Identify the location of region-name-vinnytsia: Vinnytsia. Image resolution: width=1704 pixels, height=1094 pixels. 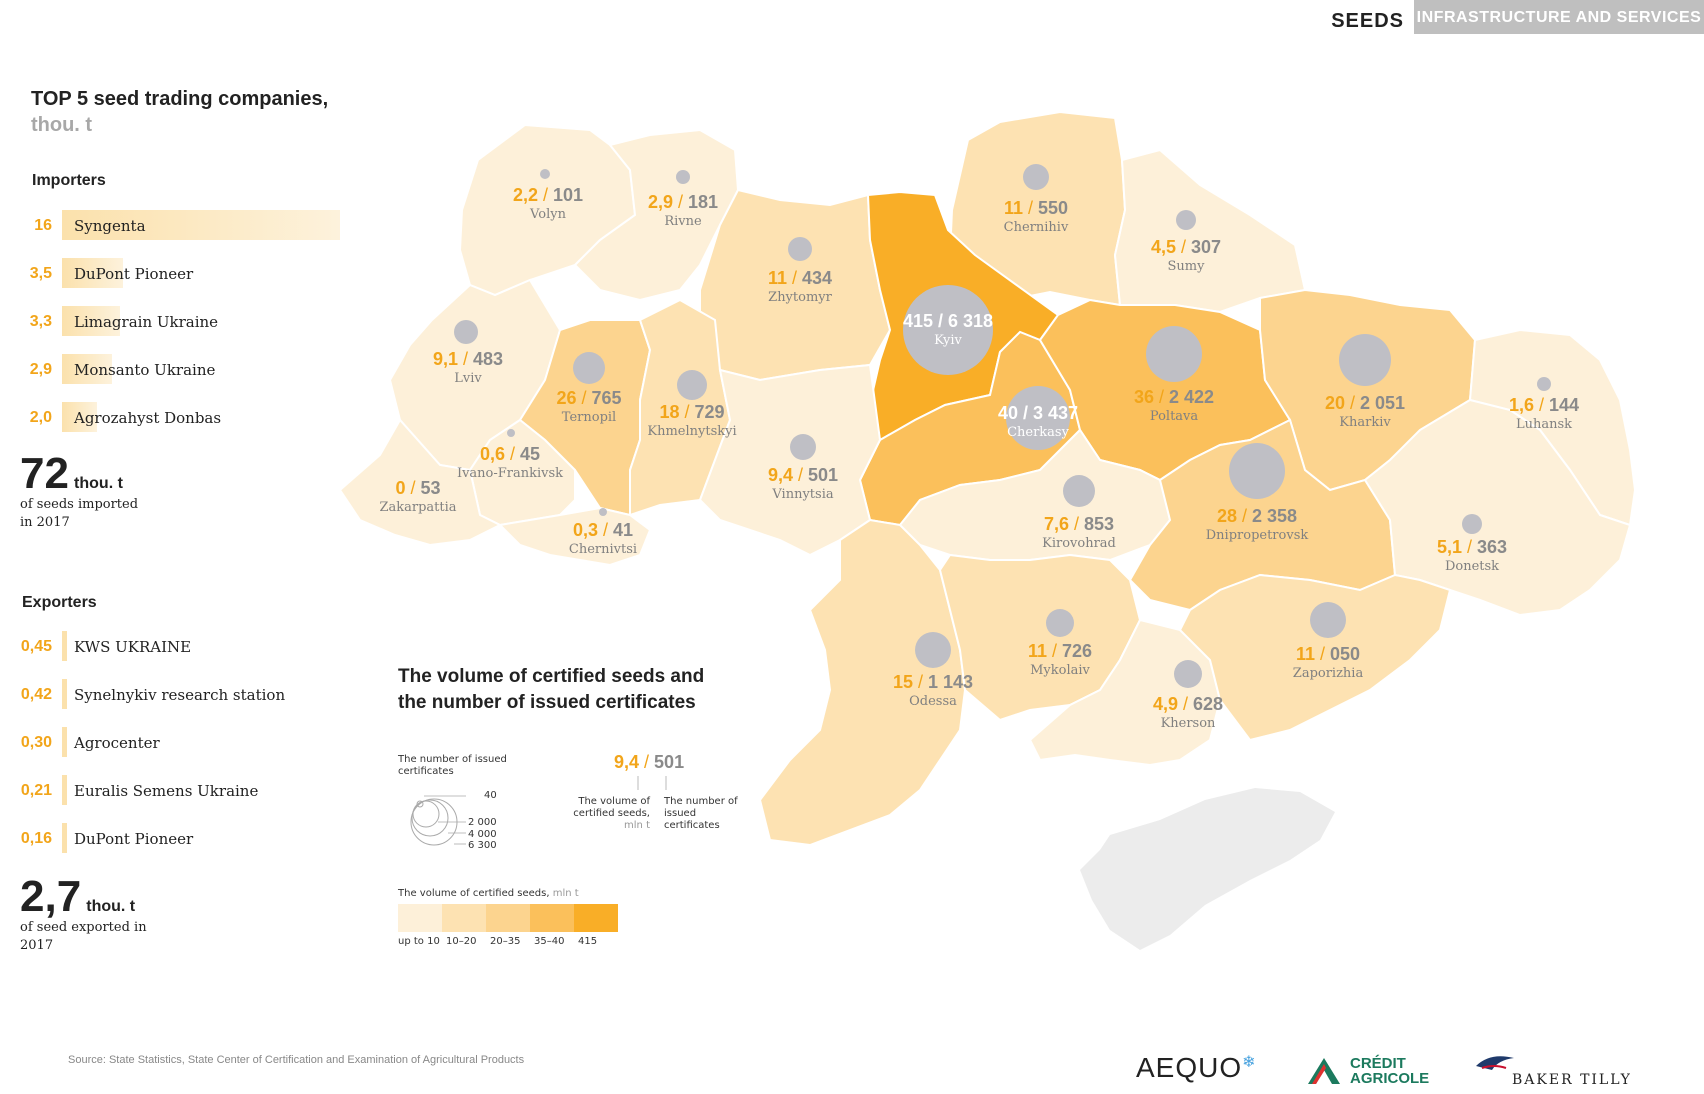
(802, 494).